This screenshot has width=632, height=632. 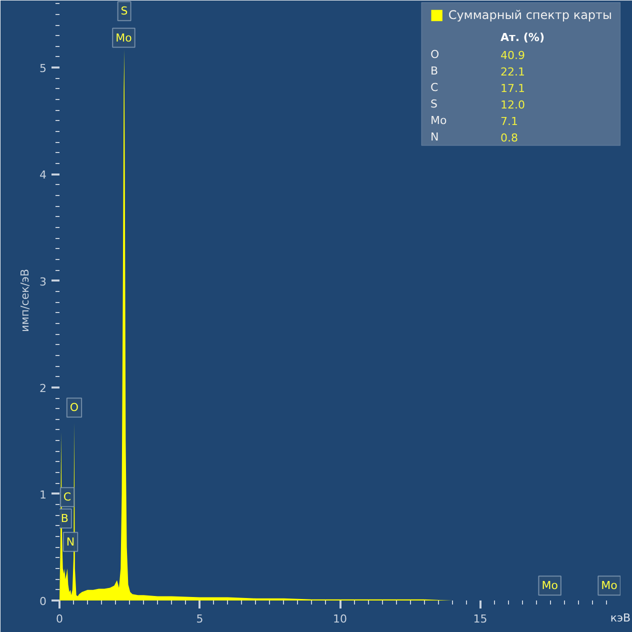 What do you see at coordinates (509, 121) in the screenshot?
I see `annotation: 7.1` at bounding box center [509, 121].